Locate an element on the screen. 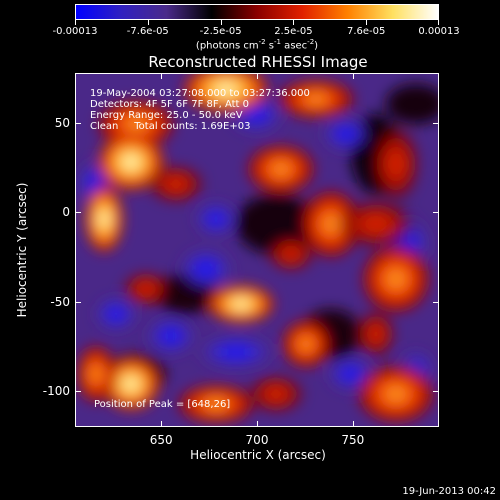 The width and height of the screenshot is (500, 500). x-tick-label: 650 is located at coordinates (161, 440).